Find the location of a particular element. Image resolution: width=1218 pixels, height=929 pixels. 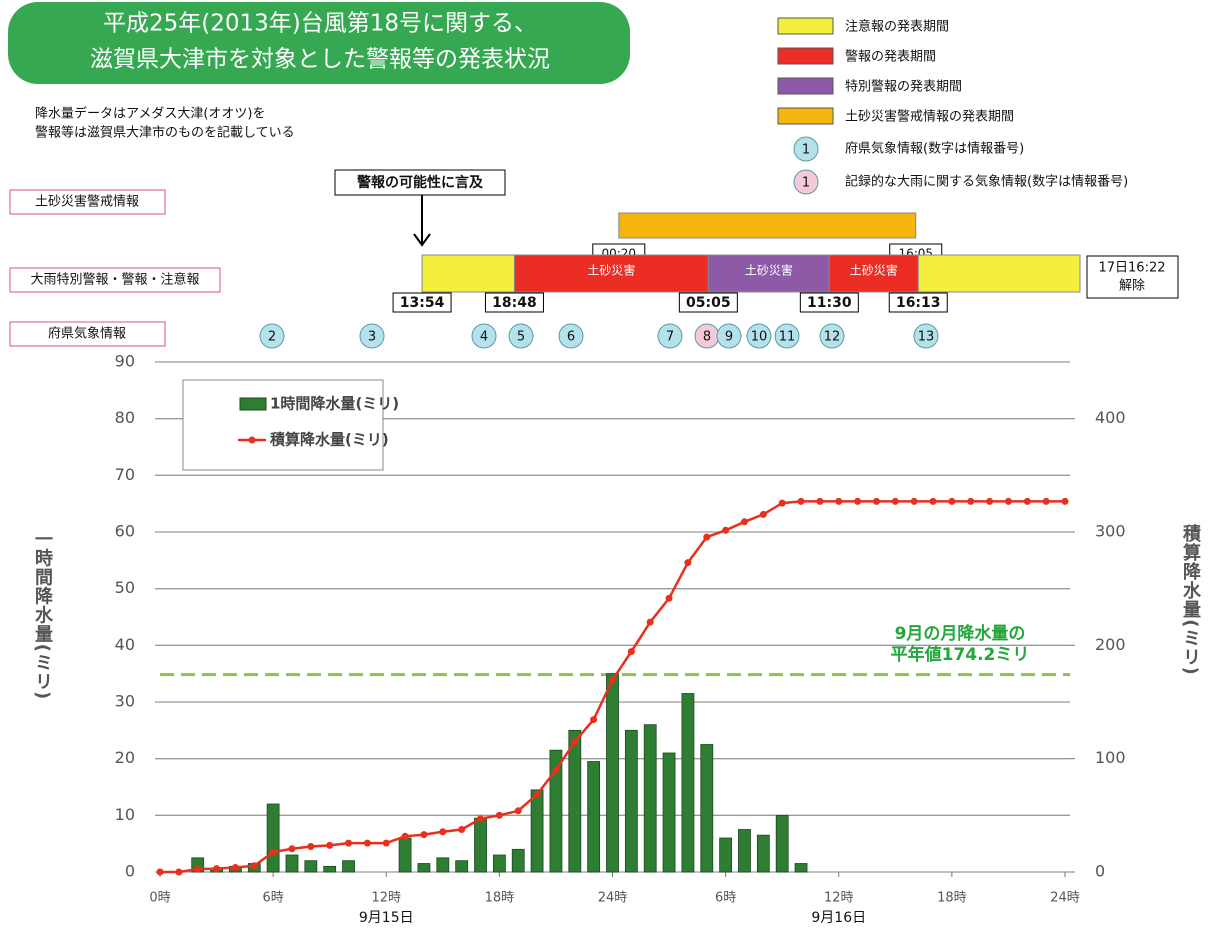

info-circle-number: 9 is located at coordinates (729, 337).